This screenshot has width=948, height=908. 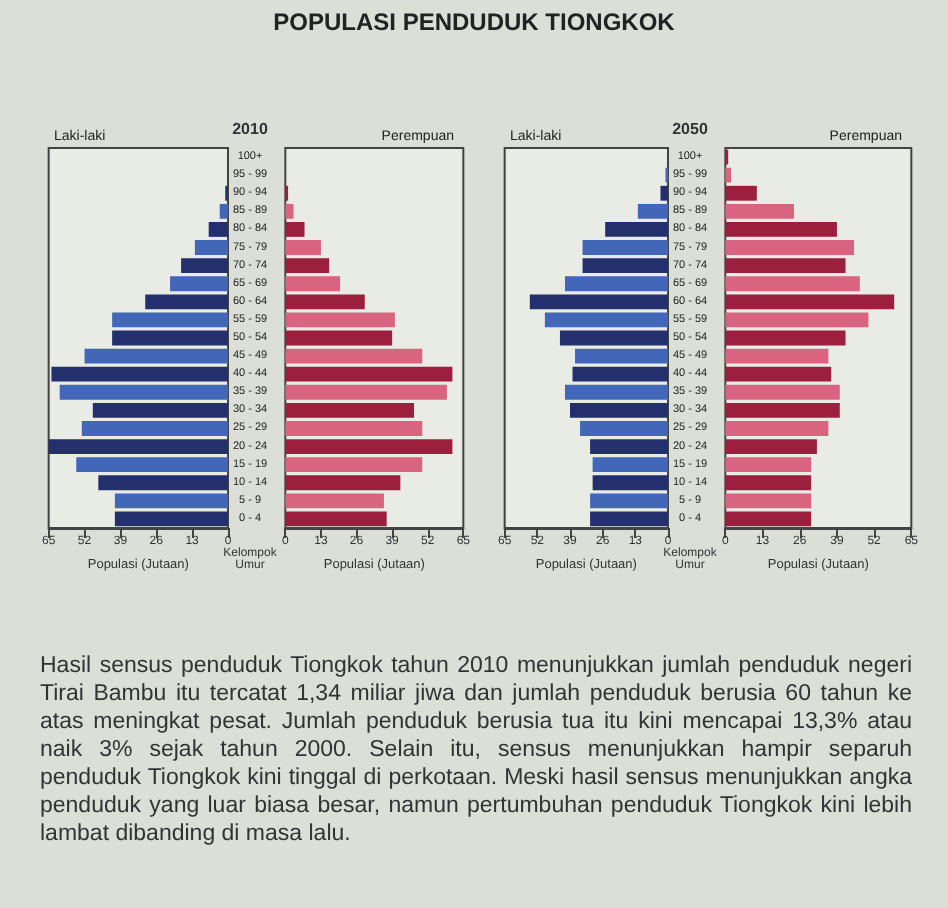 What do you see at coordinates (474, 22) in the screenshot?
I see `text: POPULASI PENDUDUK TIONGKOK` at bounding box center [474, 22].